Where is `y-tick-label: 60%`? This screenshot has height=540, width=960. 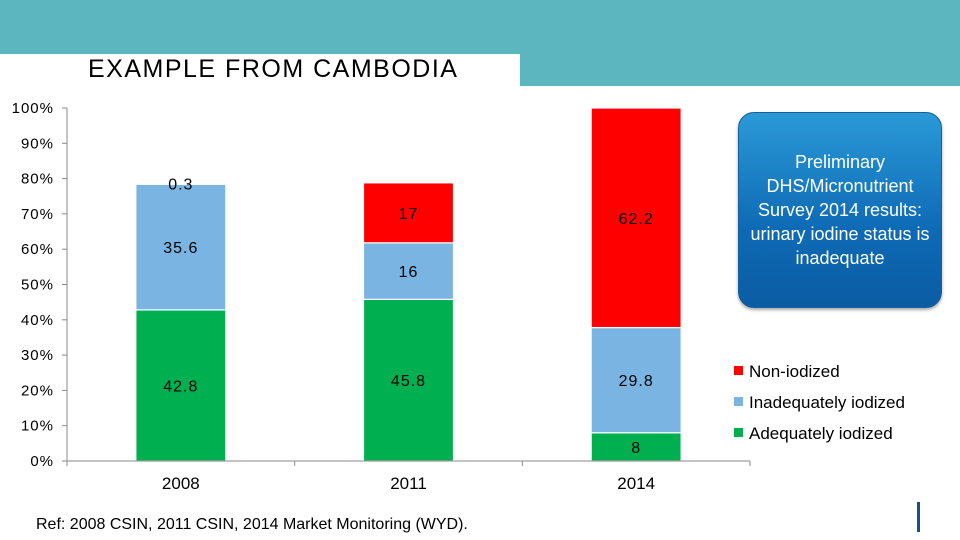 y-tick-label: 60% is located at coordinates (37, 249).